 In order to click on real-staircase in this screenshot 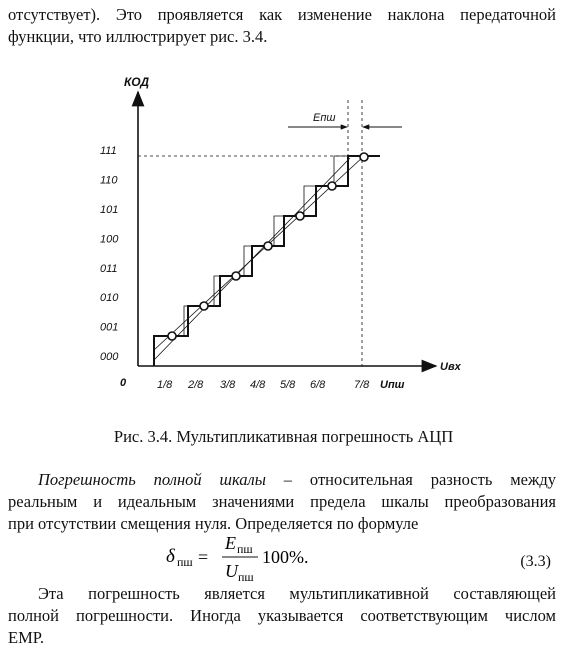, I will do `click(266, 260)`.